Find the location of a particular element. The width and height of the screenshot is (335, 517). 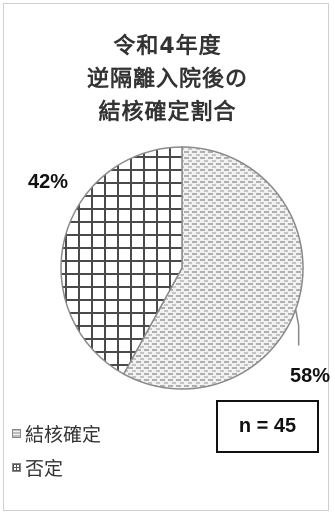

legend-item-confirmed: 結核確定 is located at coordinates (56, 433).